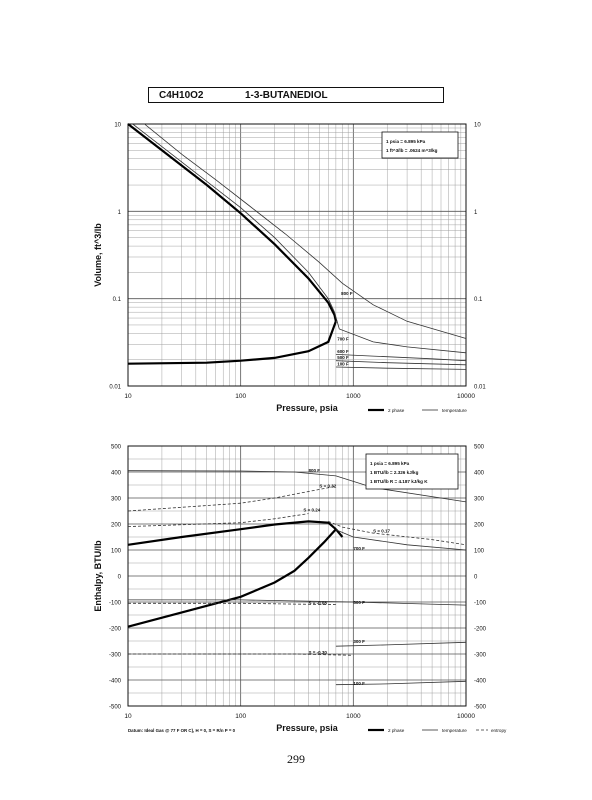 This screenshot has width=592, height=800. What do you see at coordinates (476, 213) in the screenshot?
I see `chart1-y-tick-label-right: 1` at bounding box center [476, 213].